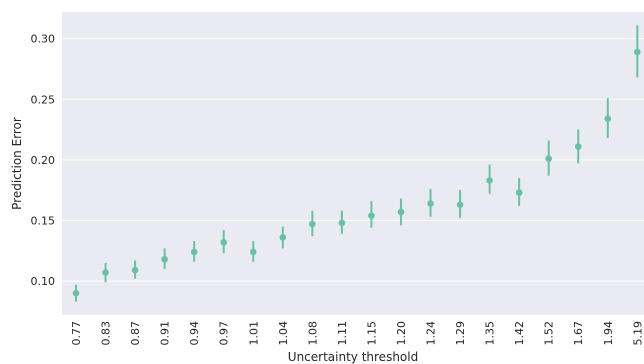 This screenshot has width=644, height=364. What do you see at coordinates (253, 333) in the screenshot?
I see `x-tick-label: 1.01` at bounding box center [253, 333].